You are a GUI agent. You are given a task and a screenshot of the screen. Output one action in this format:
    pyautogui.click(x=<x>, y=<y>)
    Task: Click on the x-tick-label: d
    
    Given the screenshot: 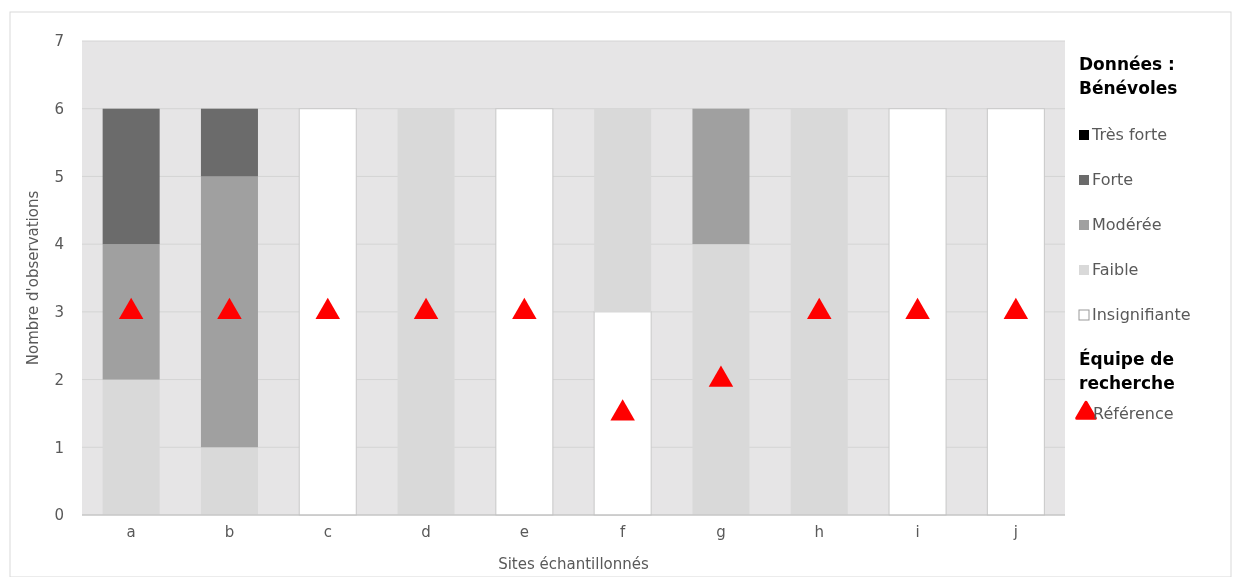 What is the action you would take?
    pyautogui.click(x=426, y=532)
    